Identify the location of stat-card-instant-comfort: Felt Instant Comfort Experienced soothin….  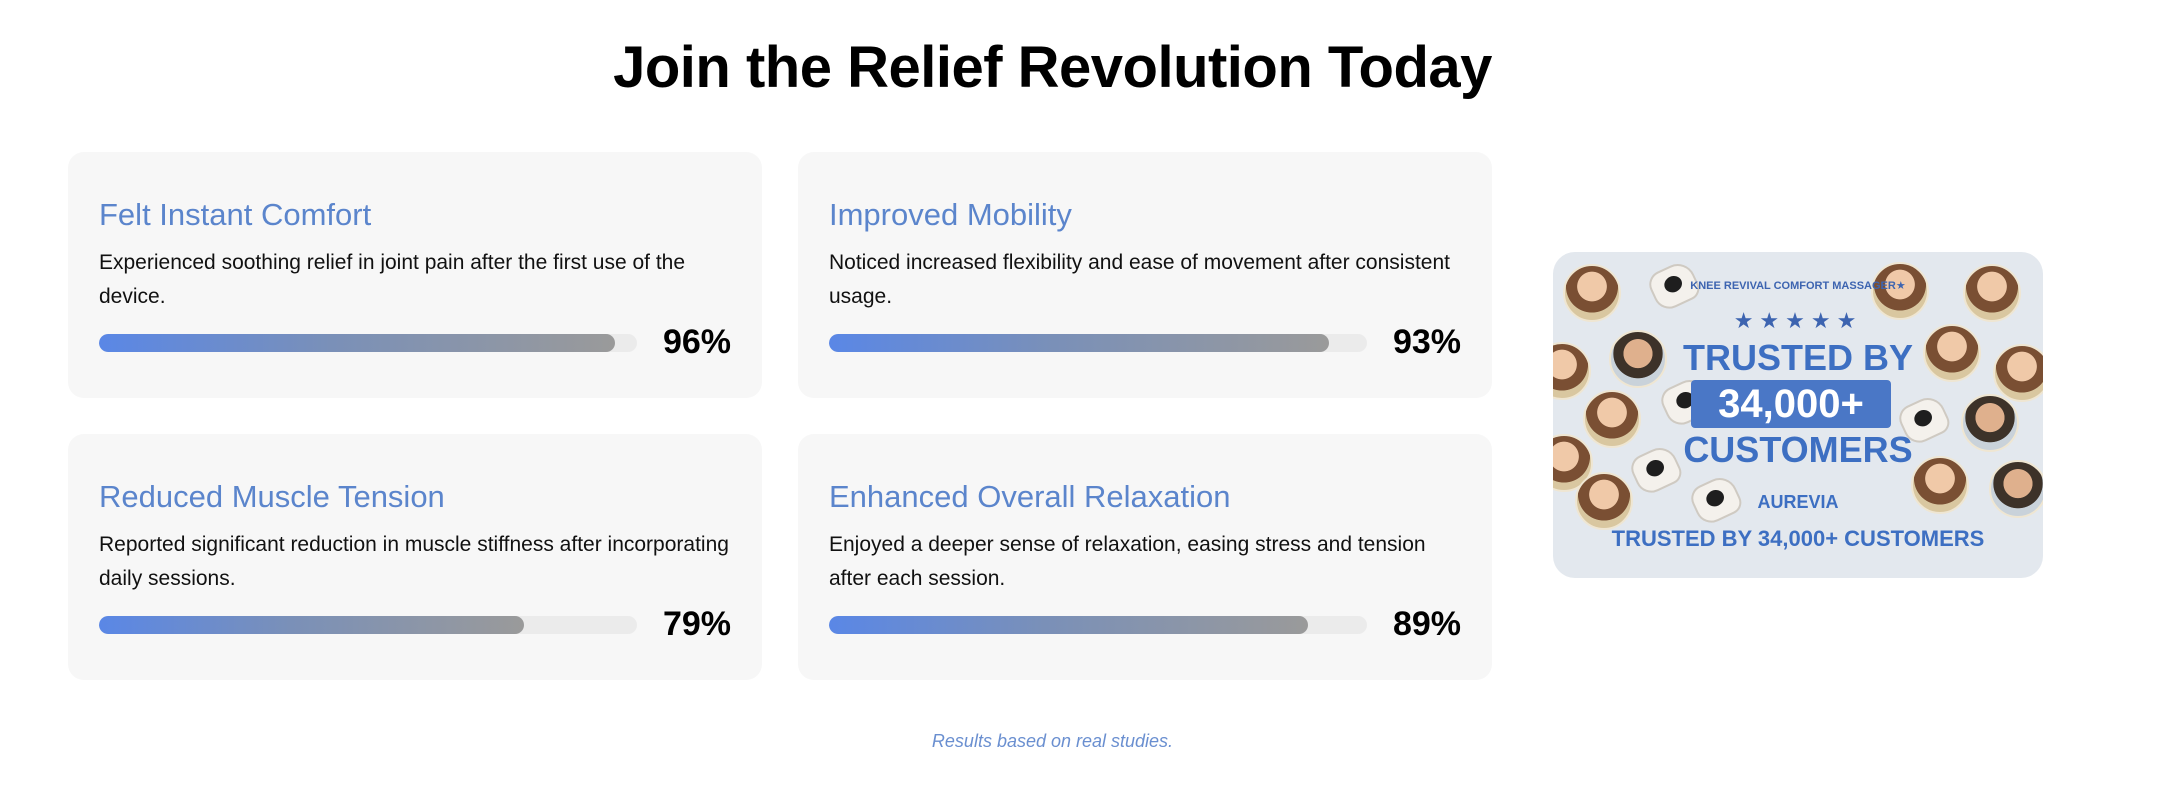
(415, 275).